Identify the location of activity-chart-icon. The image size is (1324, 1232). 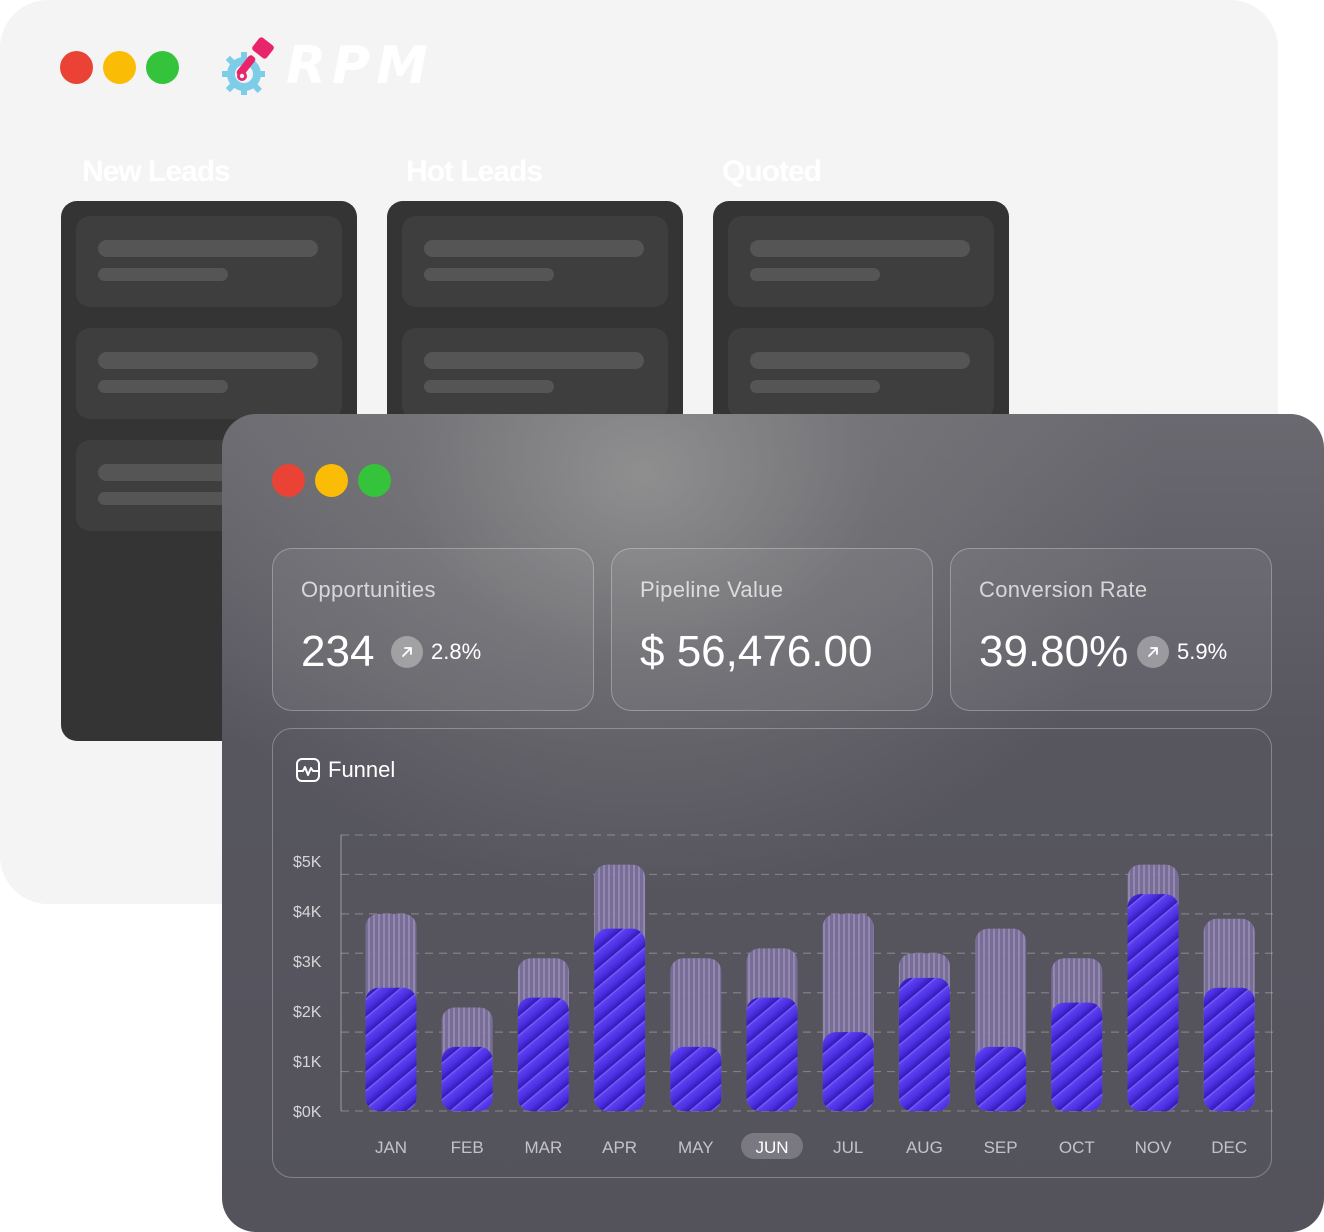
(308, 770).